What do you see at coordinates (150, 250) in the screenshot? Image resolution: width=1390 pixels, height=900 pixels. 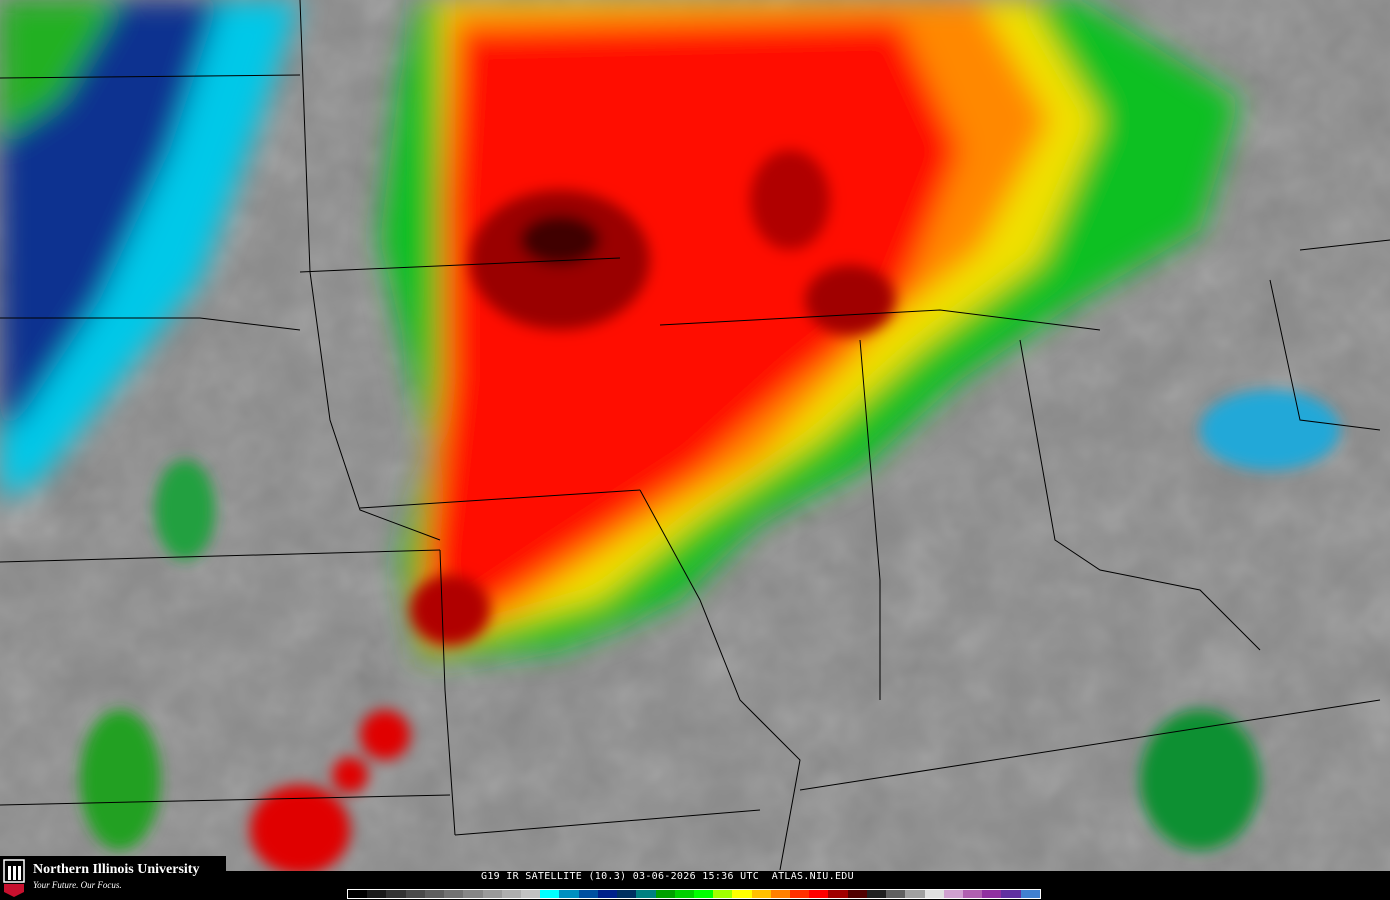 I see `cold-cloud-northwest` at bounding box center [150, 250].